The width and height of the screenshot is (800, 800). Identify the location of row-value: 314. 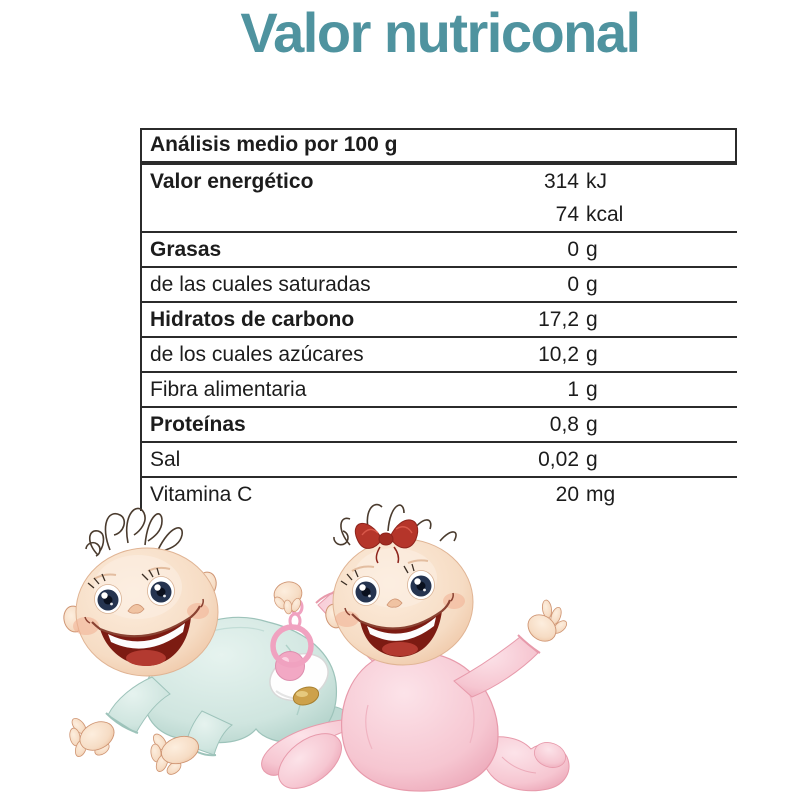
(561, 181).